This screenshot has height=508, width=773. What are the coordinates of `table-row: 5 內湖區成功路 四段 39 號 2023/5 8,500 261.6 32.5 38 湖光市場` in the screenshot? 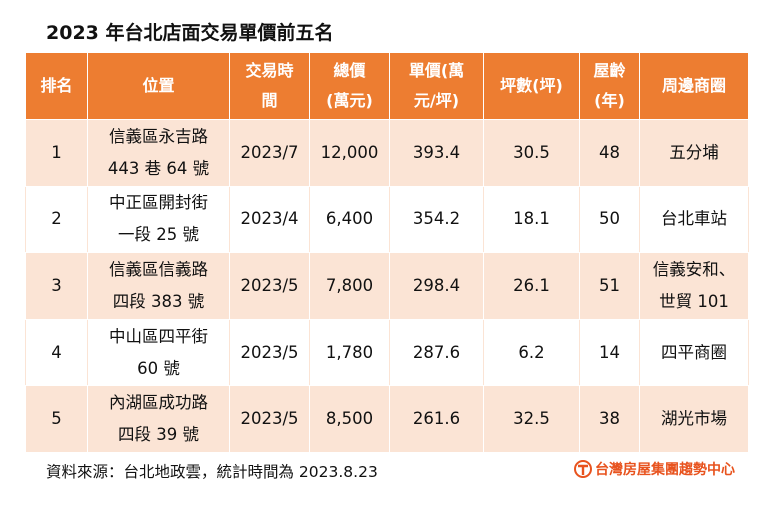 It's located at (387, 419).